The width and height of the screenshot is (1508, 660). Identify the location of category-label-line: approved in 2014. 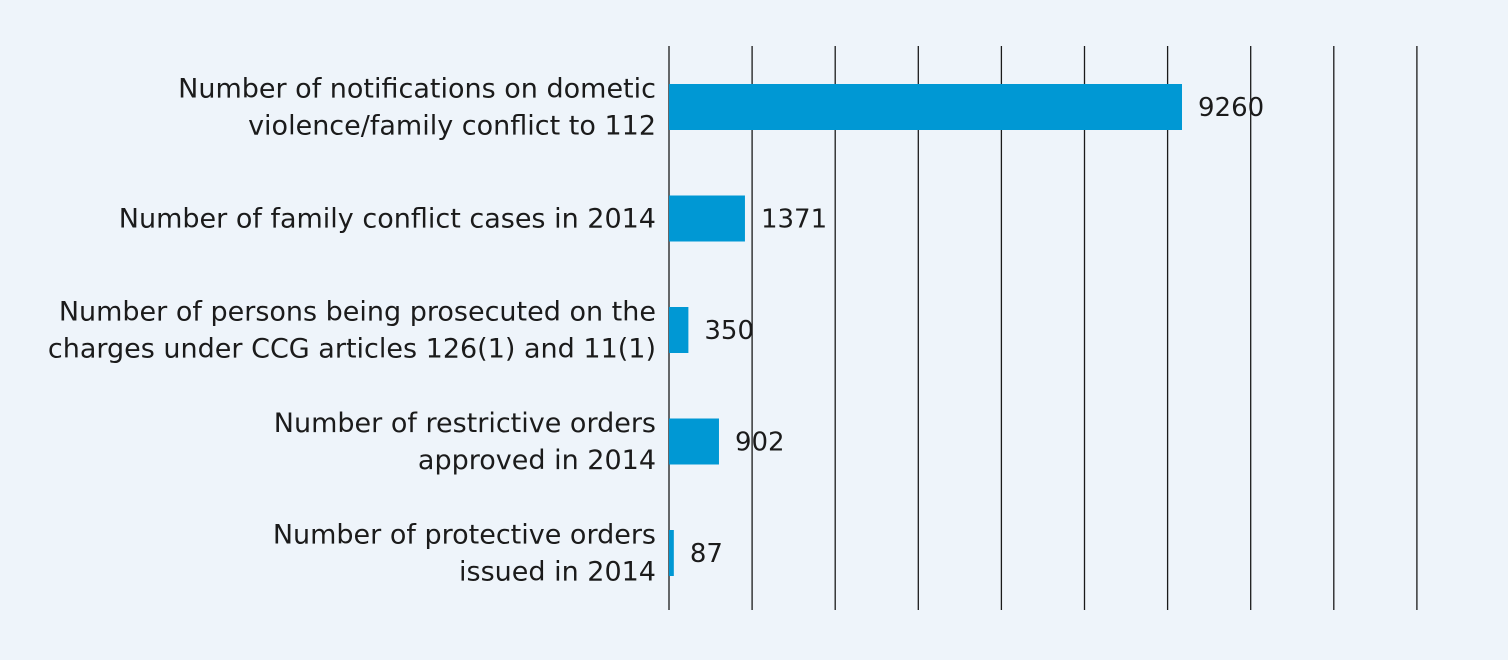
(537, 460).